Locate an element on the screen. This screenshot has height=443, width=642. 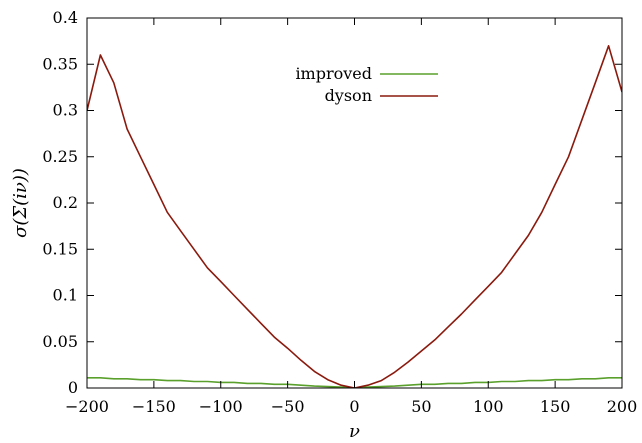
y-tick-label: 0.35 is located at coordinates (60, 63).